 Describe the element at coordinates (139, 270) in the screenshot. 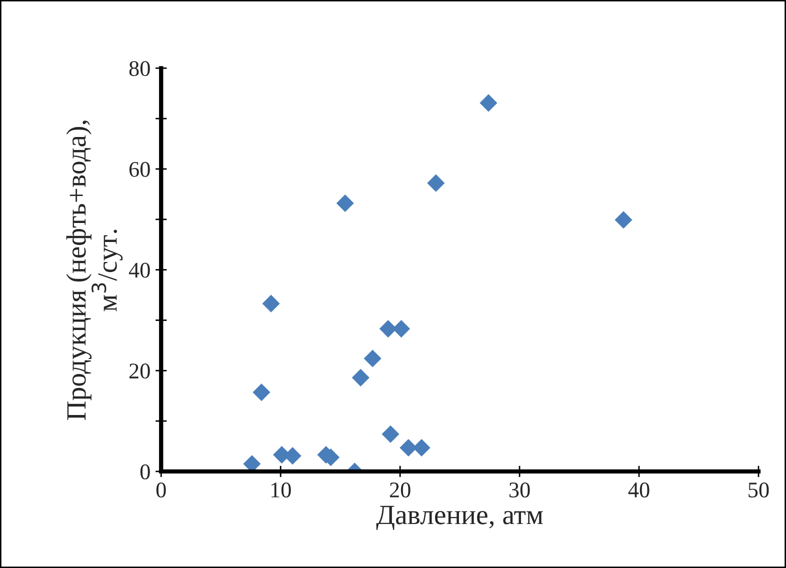

I see `y-tick-label: 40` at that location.